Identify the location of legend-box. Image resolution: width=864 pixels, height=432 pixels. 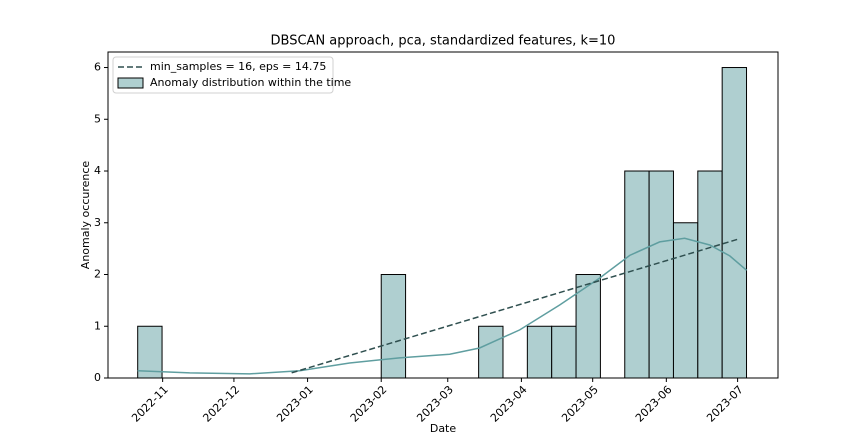
(223, 75).